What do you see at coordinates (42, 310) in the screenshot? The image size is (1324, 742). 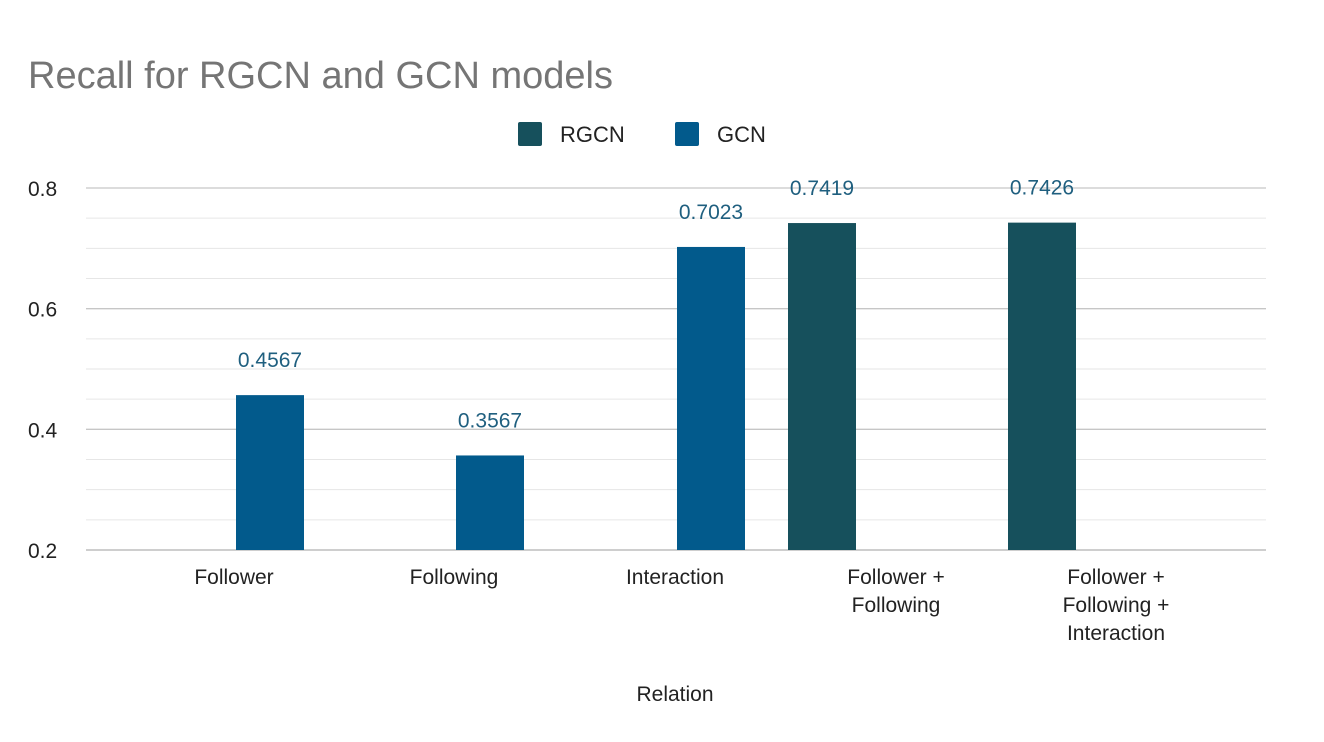 I see `y-tick-label: 0.6` at bounding box center [42, 310].